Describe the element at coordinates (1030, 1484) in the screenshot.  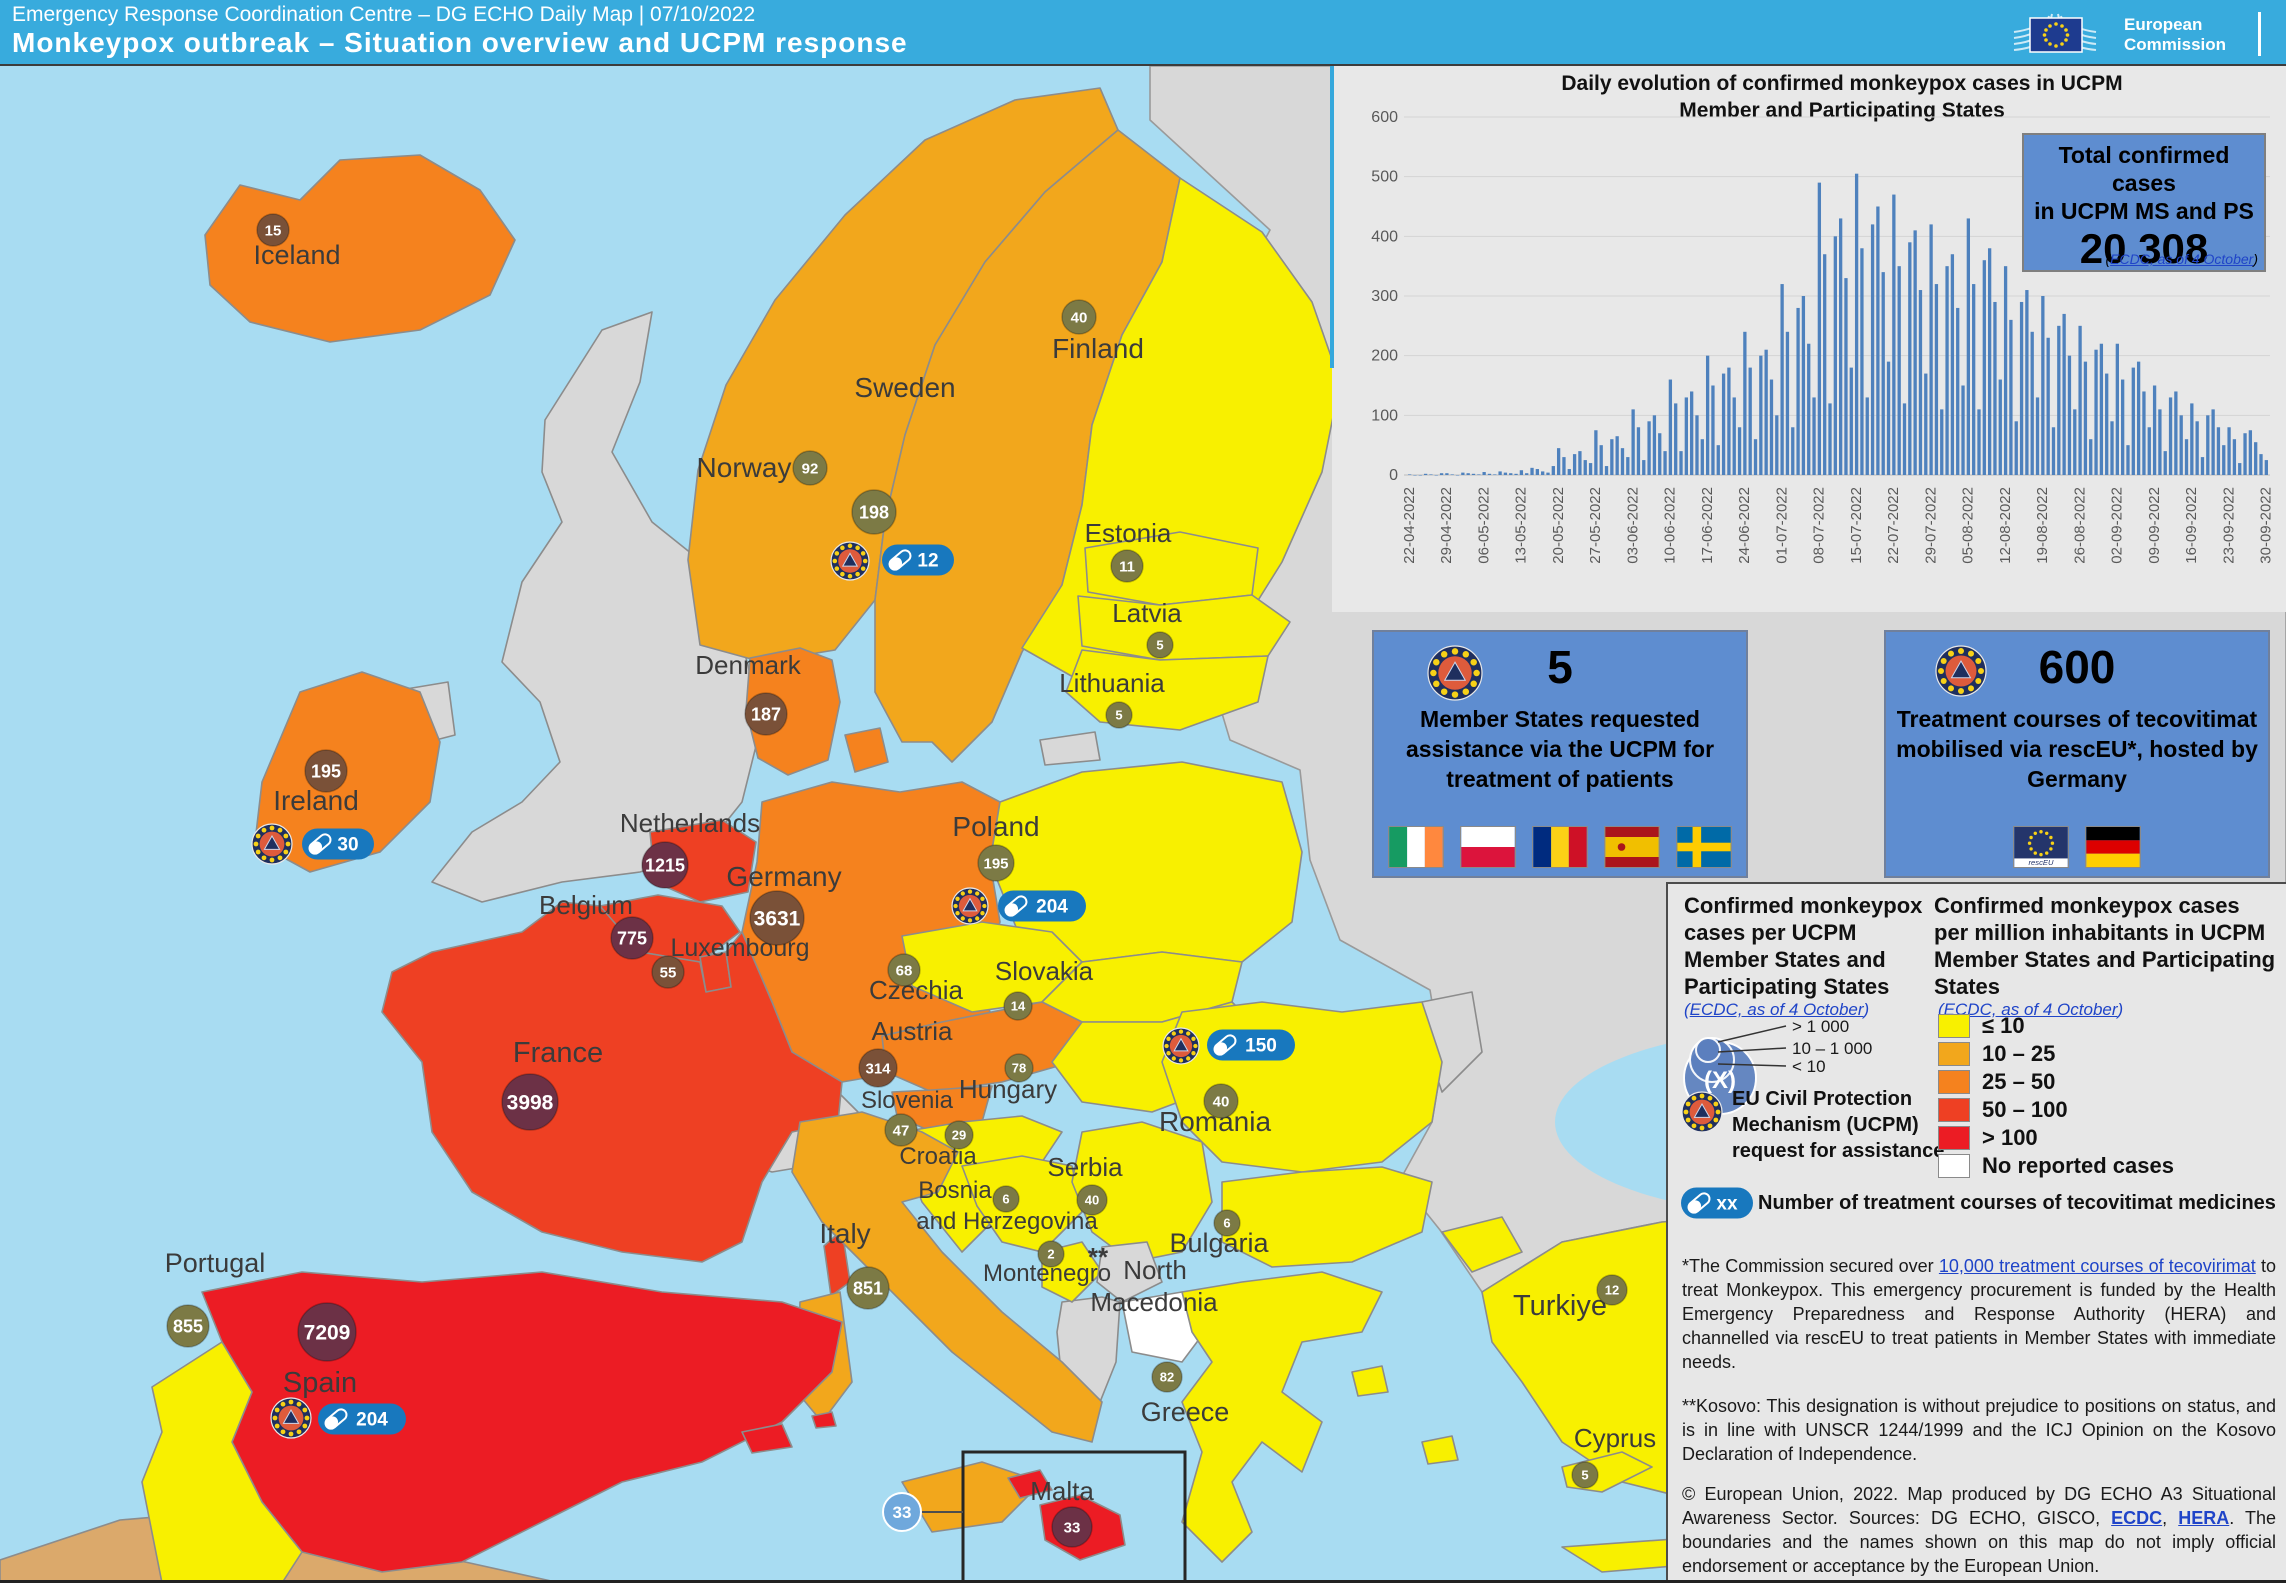
I see `country-malta` at that location.